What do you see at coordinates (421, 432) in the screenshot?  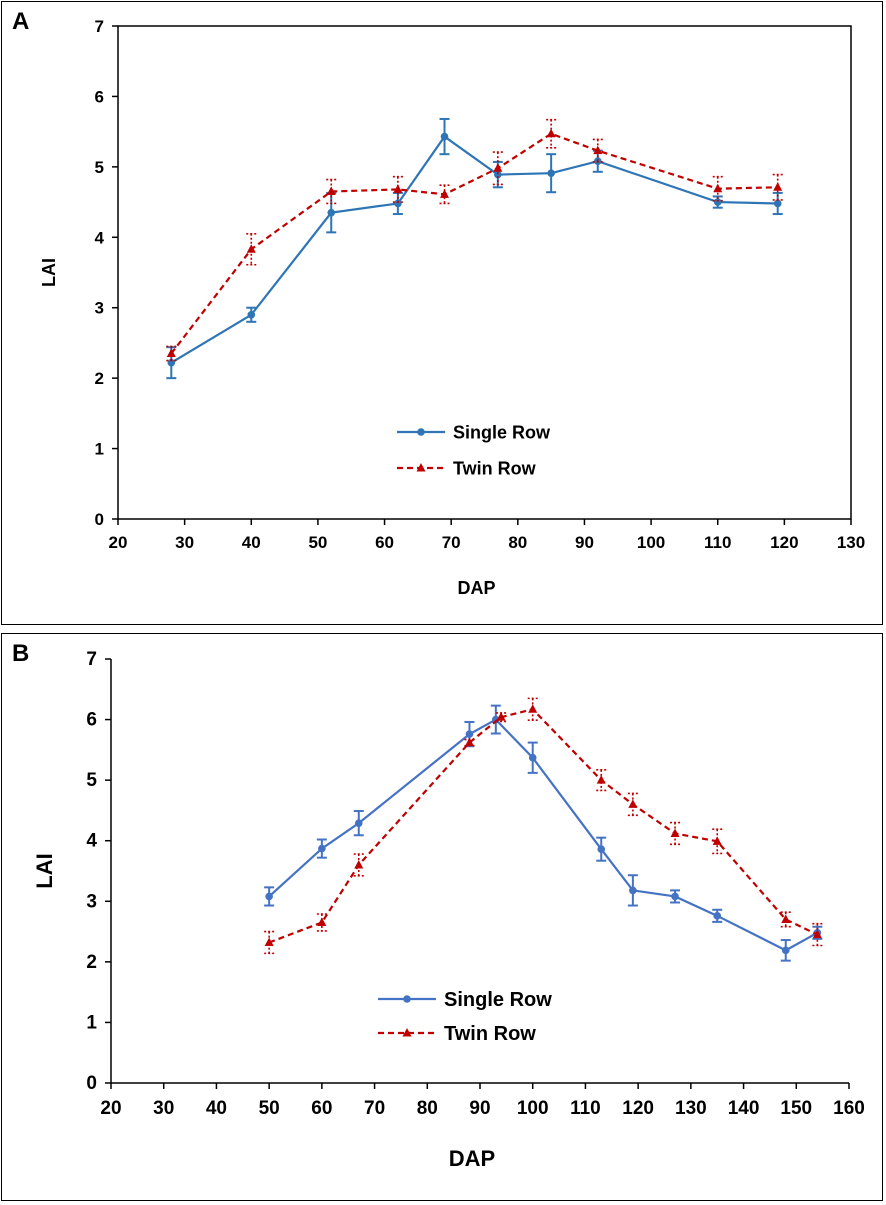 I see `legend-single-row-marker` at bounding box center [421, 432].